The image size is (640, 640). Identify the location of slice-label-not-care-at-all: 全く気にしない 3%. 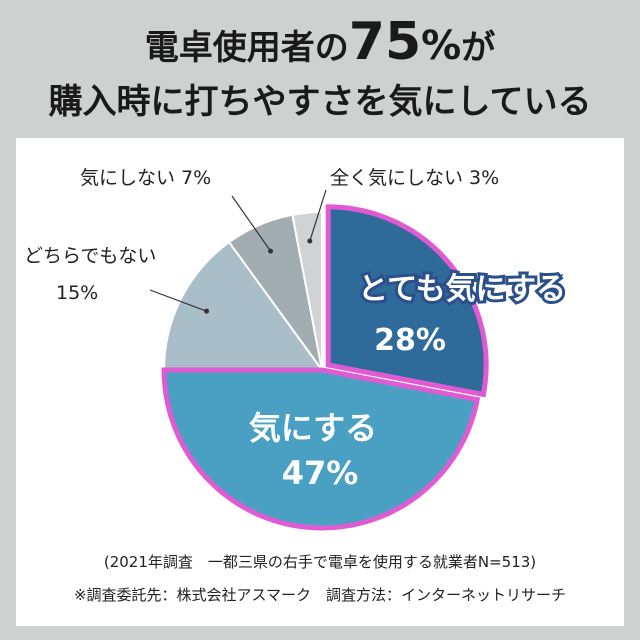
(414, 178).